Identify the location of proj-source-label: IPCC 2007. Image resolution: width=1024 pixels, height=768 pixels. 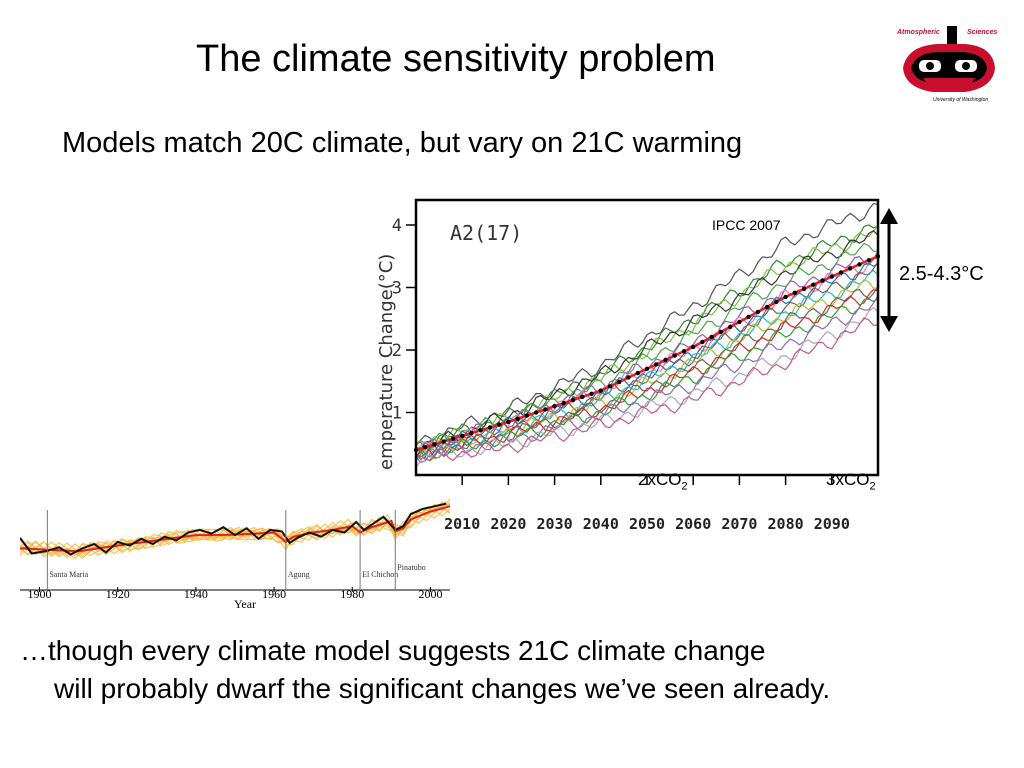
(746, 225).